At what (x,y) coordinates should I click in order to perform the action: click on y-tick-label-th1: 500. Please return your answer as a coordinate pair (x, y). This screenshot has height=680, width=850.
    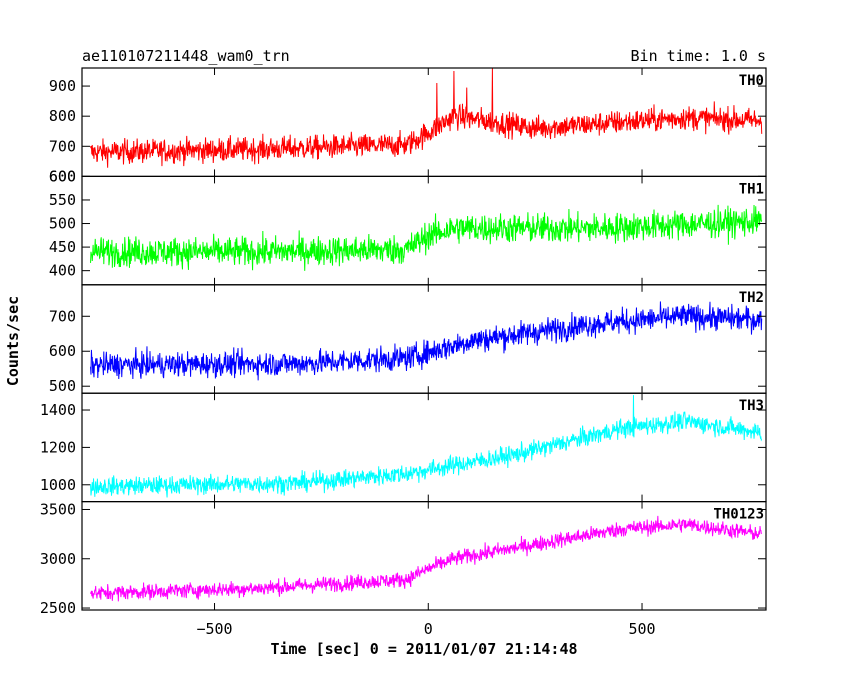
    Looking at the image, I should click on (62, 224).